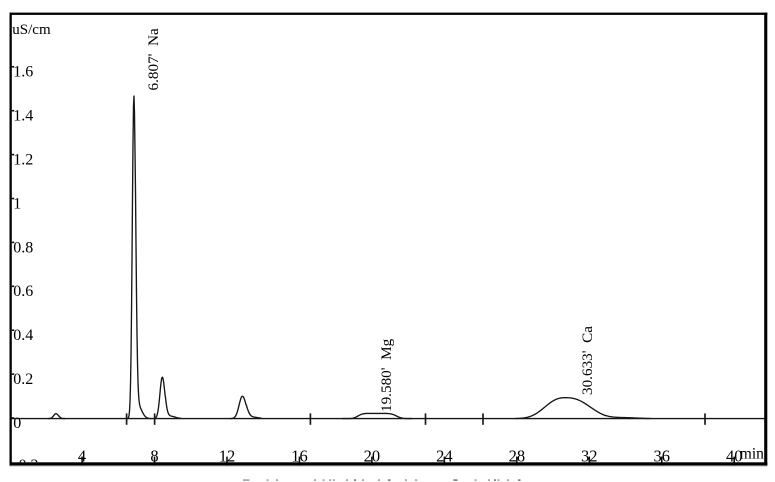  Describe the element at coordinates (25, 465) in the screenshot. I see `svg-text: -0.2` at that location.